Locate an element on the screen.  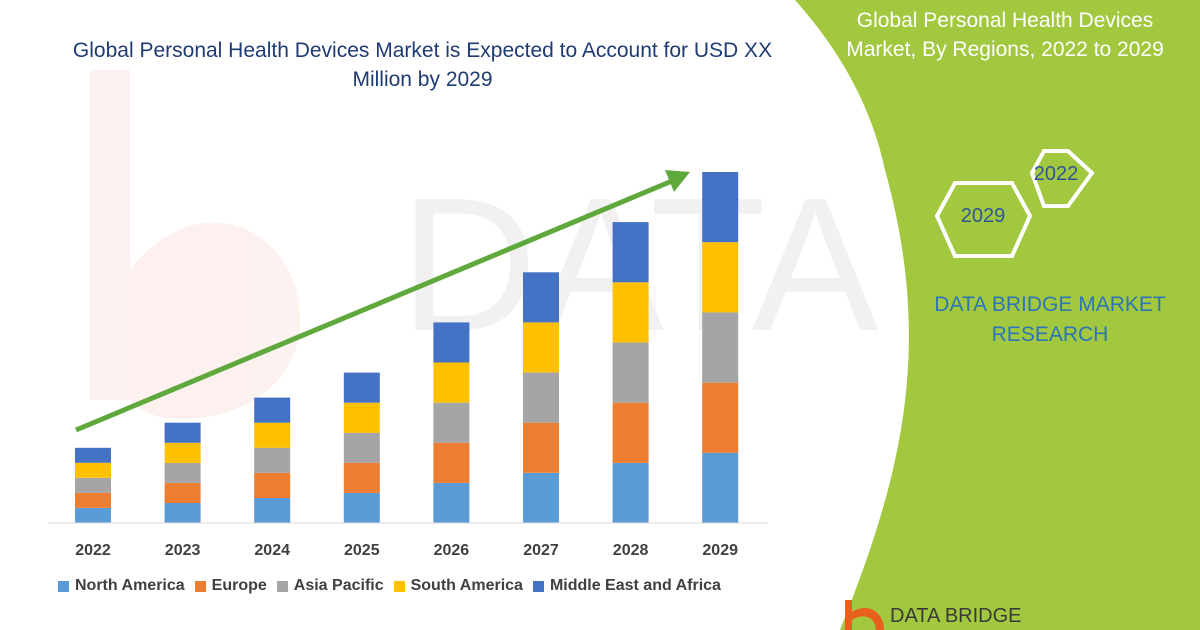
legend-label: South America is located at coordinates (466, 585).